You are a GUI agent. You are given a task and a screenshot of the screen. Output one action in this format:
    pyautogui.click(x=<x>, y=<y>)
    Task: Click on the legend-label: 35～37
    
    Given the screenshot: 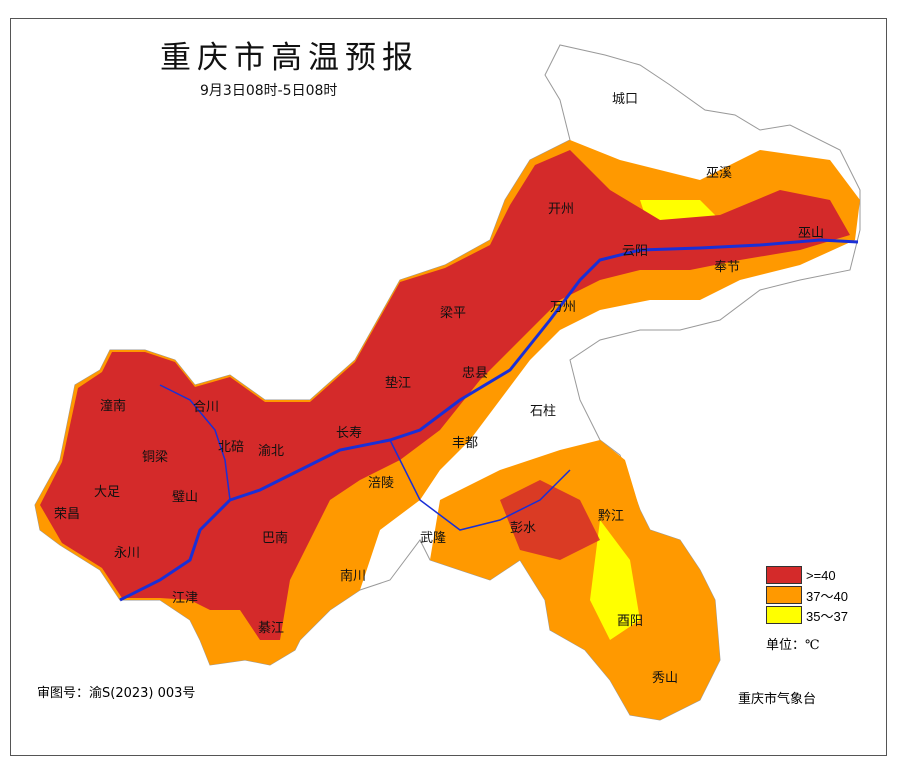 What is the action you would take?
    pyautogui.click(x=827, y=616)
    